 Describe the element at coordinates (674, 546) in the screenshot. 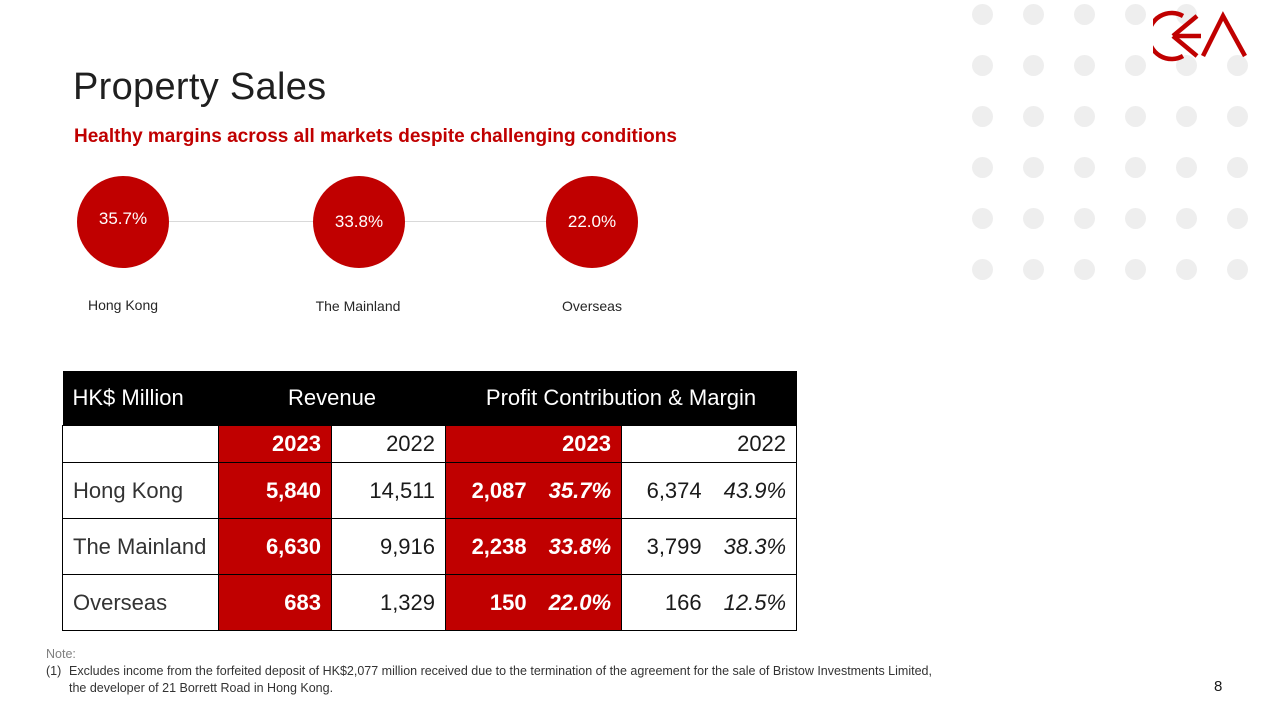

I see `profit-2022: 3,799` at that location.